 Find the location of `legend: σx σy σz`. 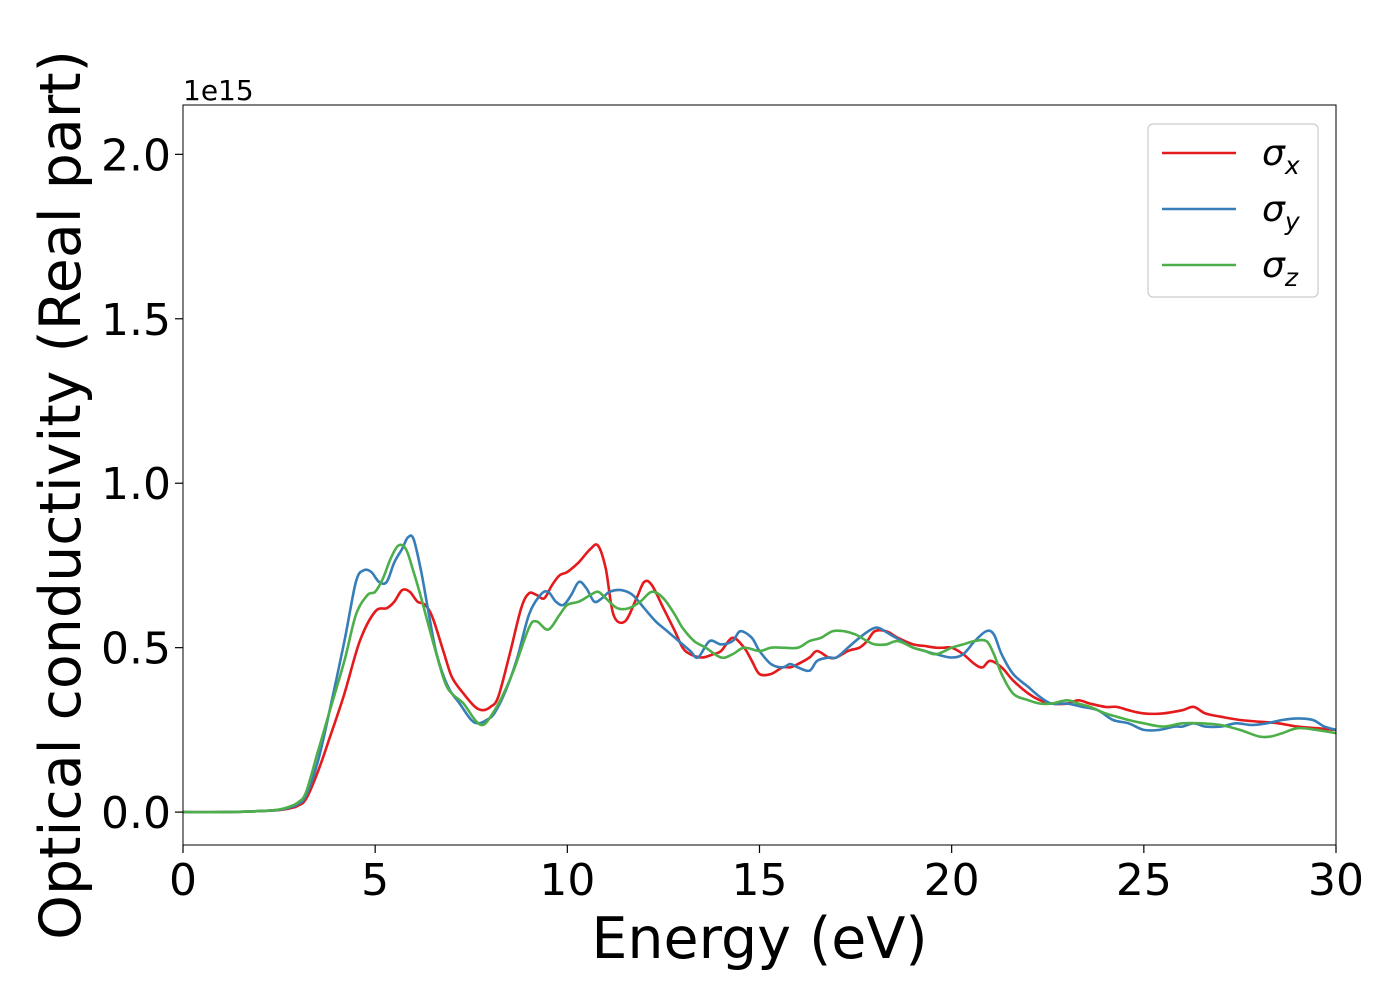

legend: σx σy σz is located at coordinates (1233, 210).